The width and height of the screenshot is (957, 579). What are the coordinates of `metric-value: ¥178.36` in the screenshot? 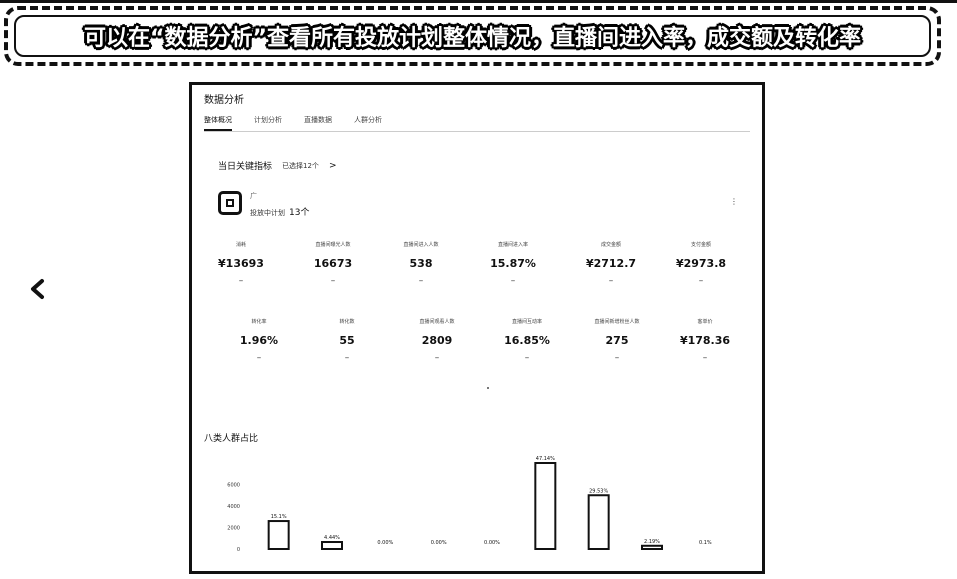 It's located at (705, 340).